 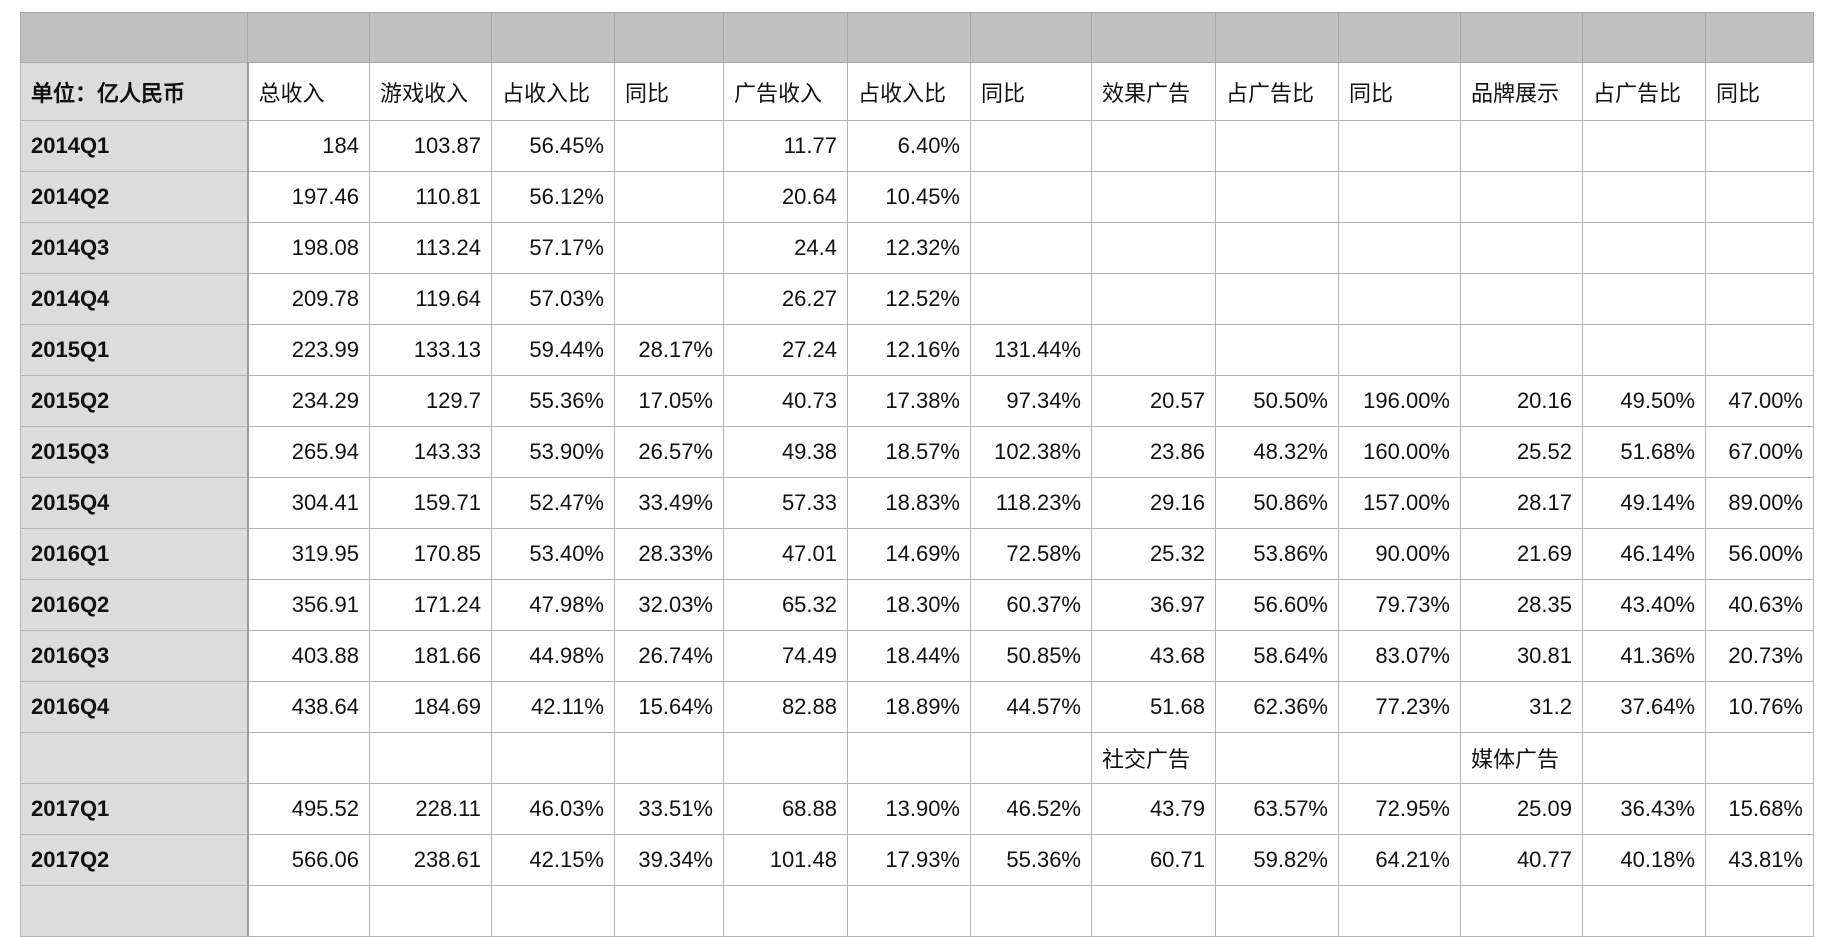 What do you see at coordinates (669, 401) in the screenshot?
I see `data-cell: 17.05%` at bounding box center [669, 401].